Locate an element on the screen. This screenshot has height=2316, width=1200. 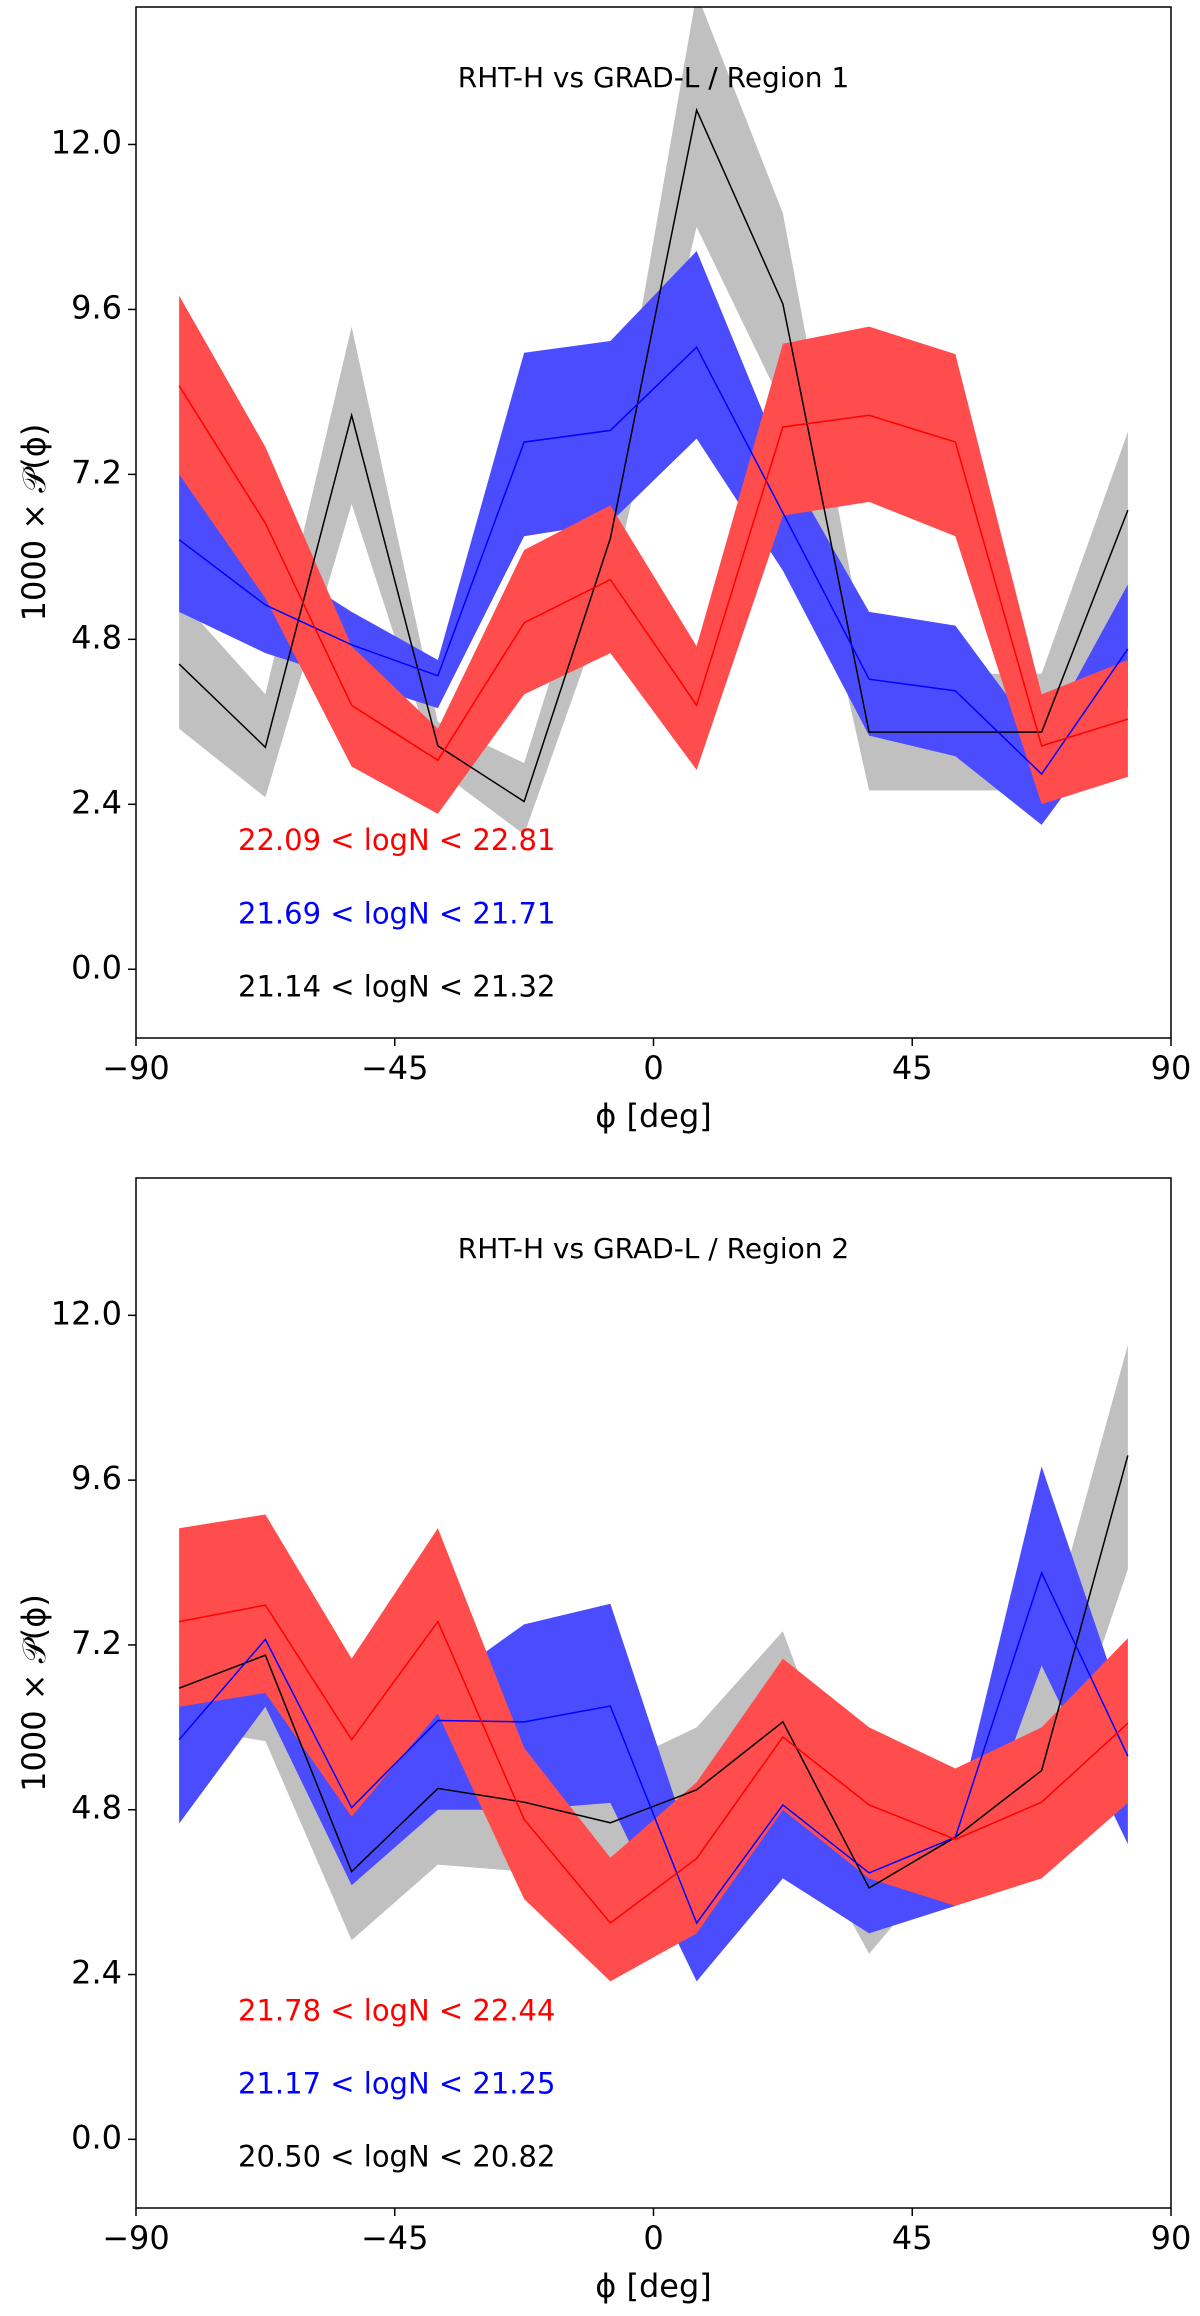
legend-entry: 21.17 < logN < 21.25 is located at coordinates (396, 2083).